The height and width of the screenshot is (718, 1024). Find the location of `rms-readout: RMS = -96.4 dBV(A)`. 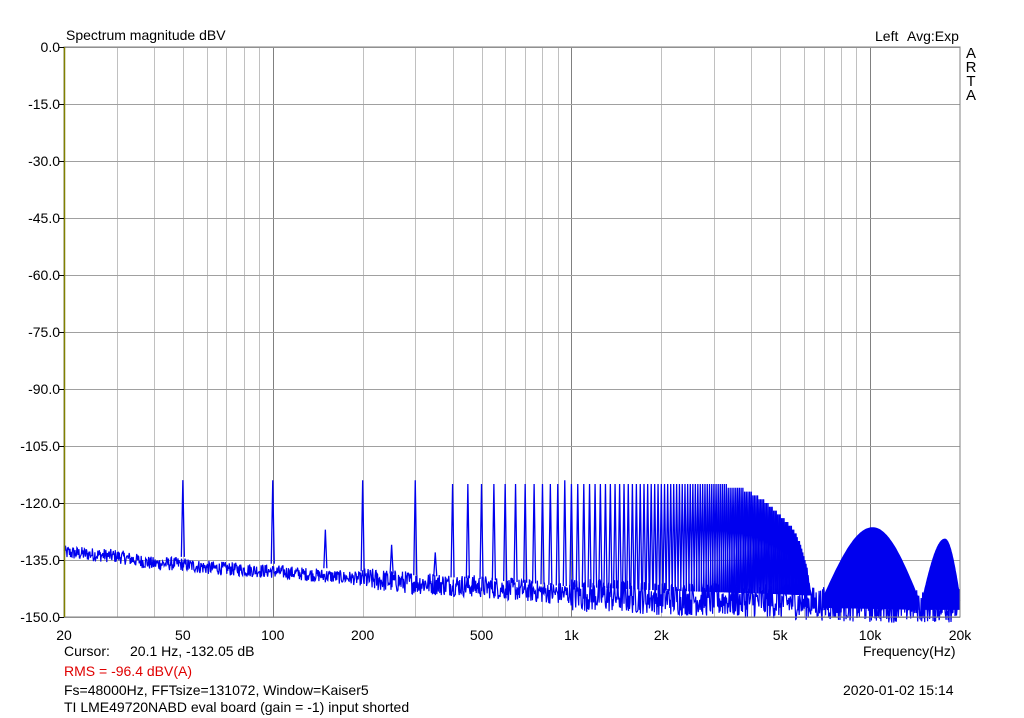

rms-readout: RMS = -96.4 dBV(A) is located at coordinates (128, 671).